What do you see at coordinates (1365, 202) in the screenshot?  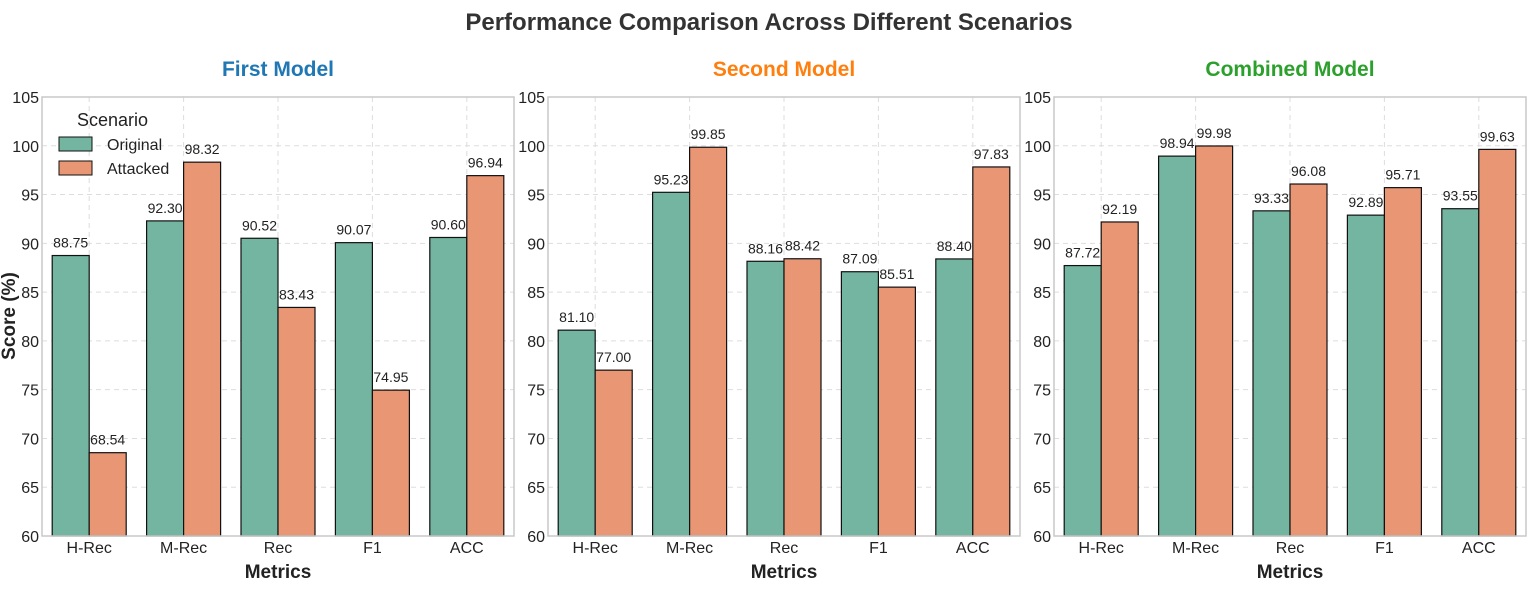 I see `bar-value-label: 92.89` at bounding box center [1365, 202].